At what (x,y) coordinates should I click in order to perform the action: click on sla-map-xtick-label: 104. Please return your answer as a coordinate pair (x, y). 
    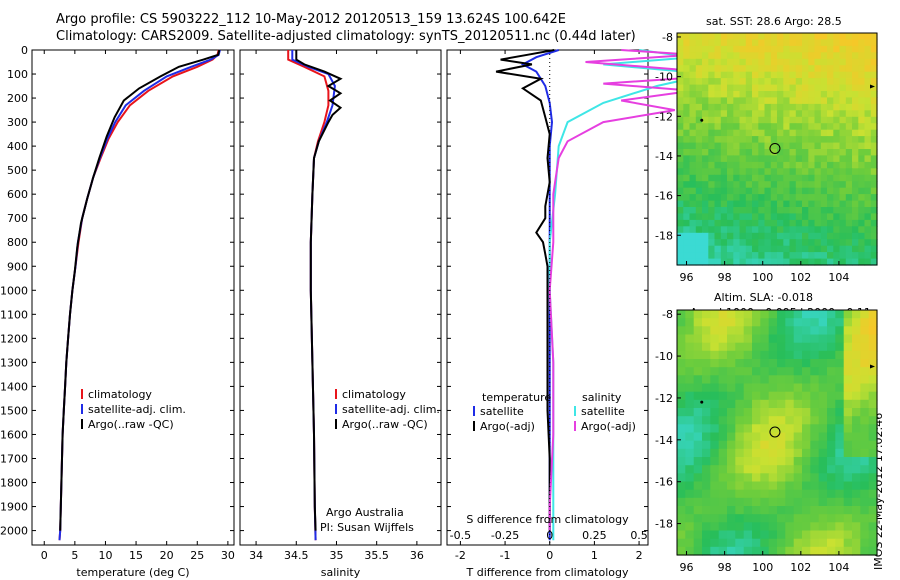
    Looking at the image, I should click on (838, 567).